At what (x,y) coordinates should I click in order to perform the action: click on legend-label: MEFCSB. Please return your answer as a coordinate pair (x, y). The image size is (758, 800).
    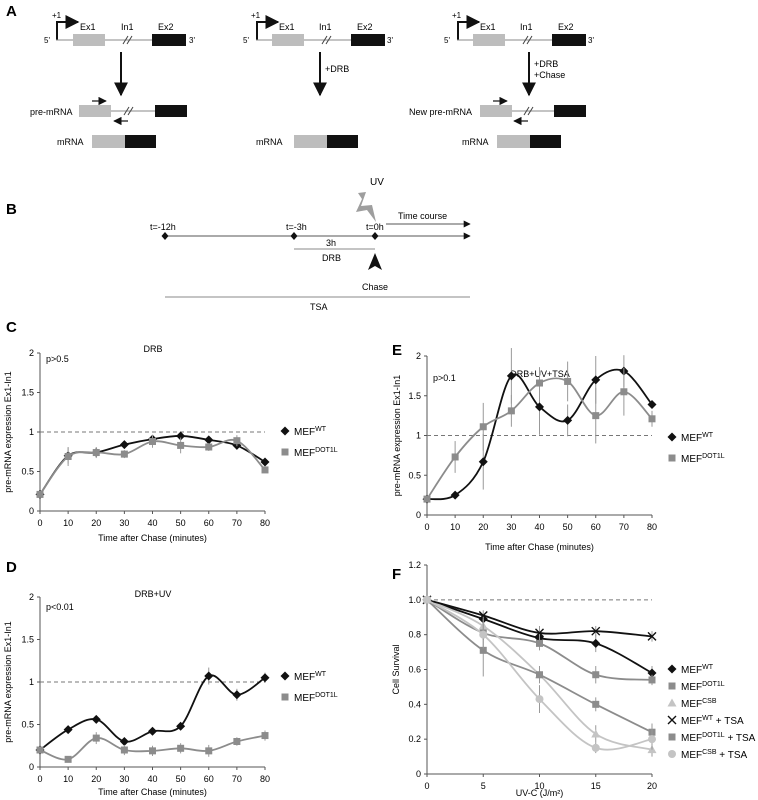
    Looking at the image, I should click on (699, 704).